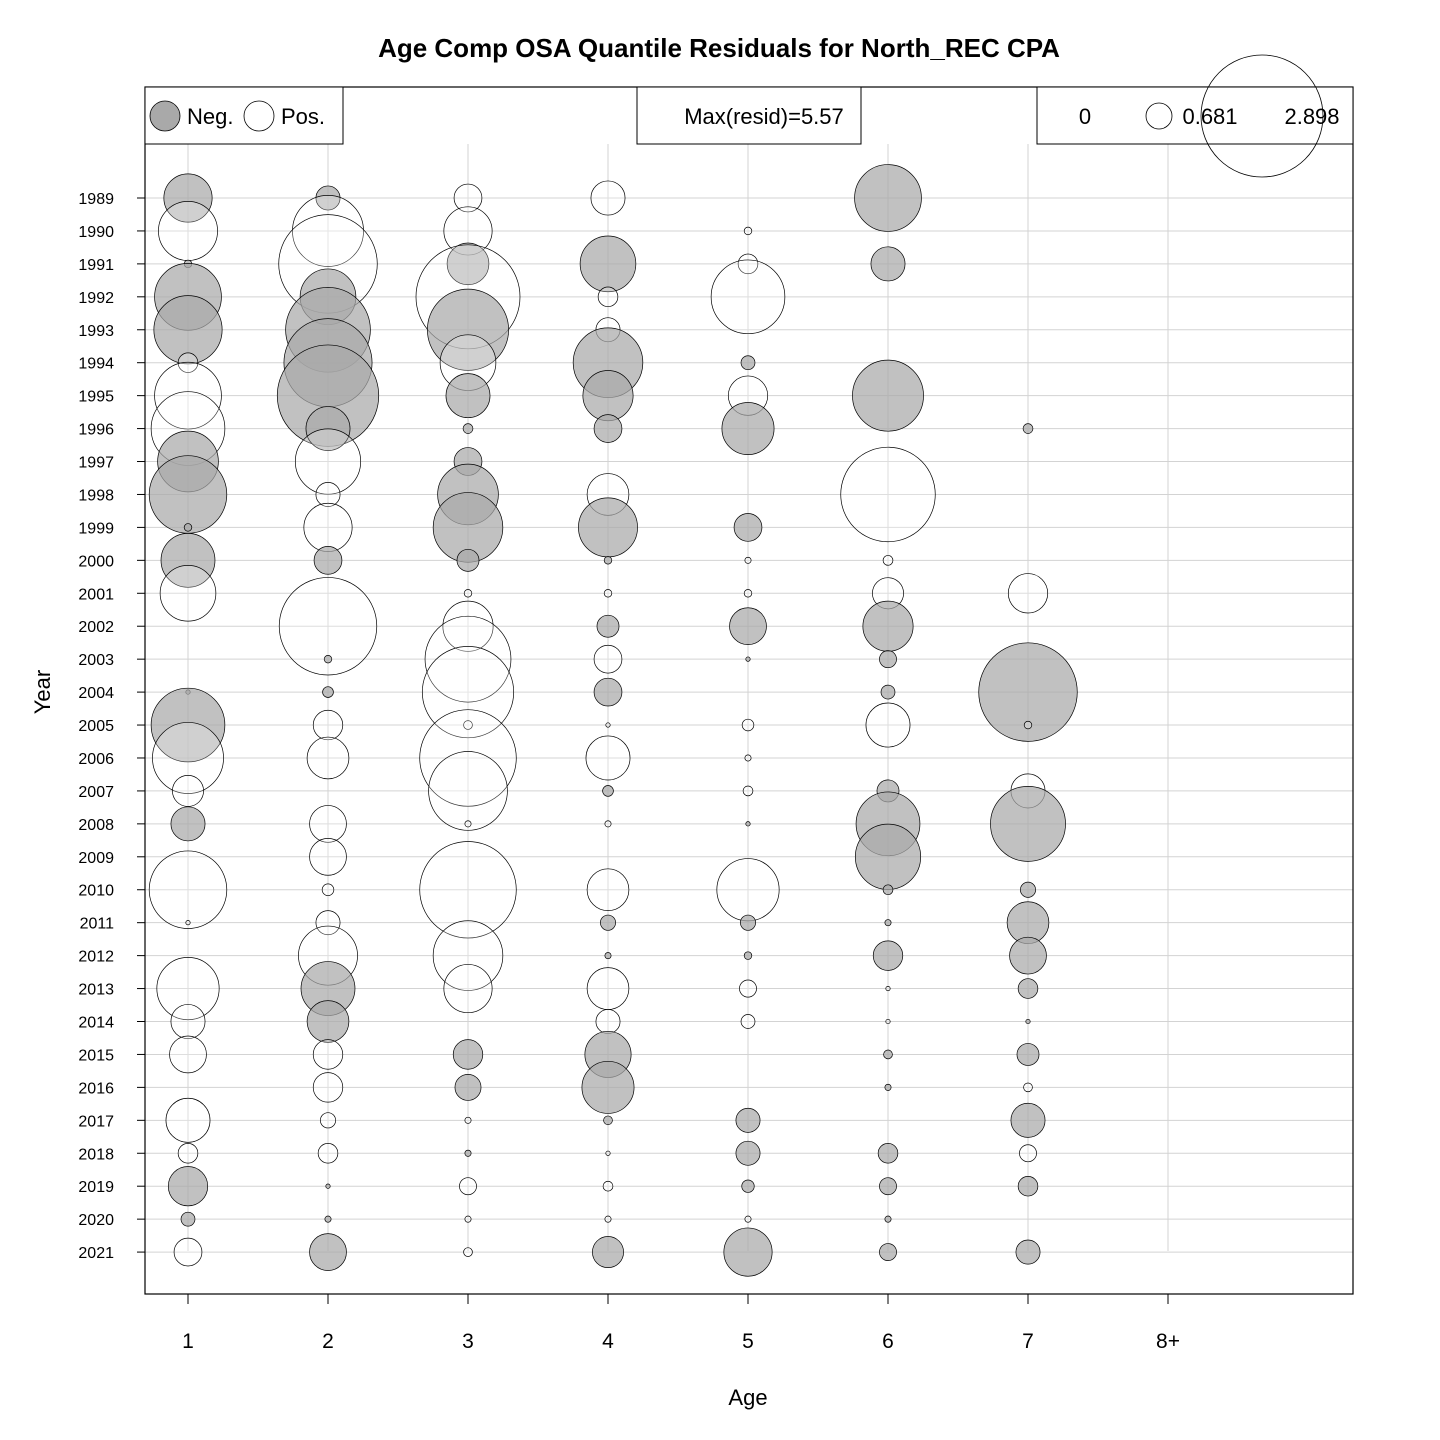 The image size is (1440, 1440). I want to click on positive-legend-label: Pos., so click(303, 116).